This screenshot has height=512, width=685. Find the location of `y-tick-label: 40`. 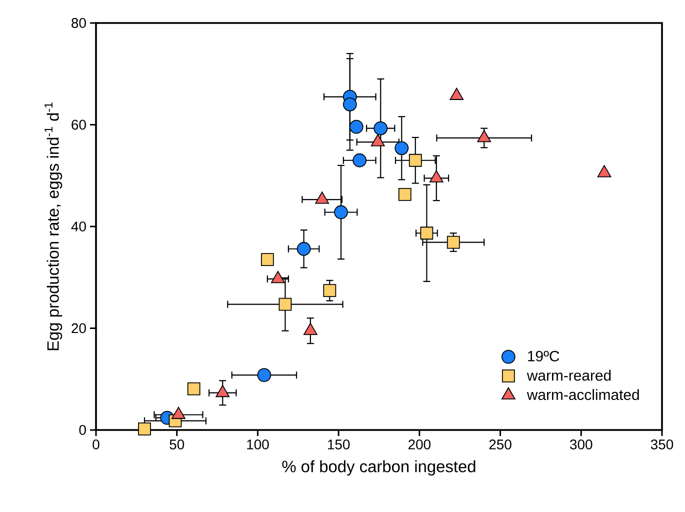

y-tick-label: 40 is located at coordinates (78, 227).